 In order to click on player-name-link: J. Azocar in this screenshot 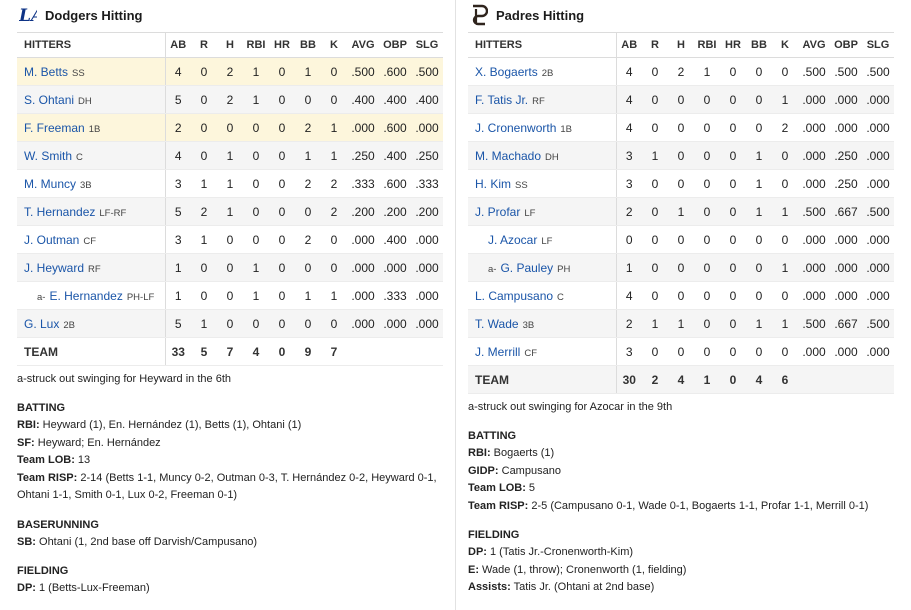, I will do `click(513, 239)`.